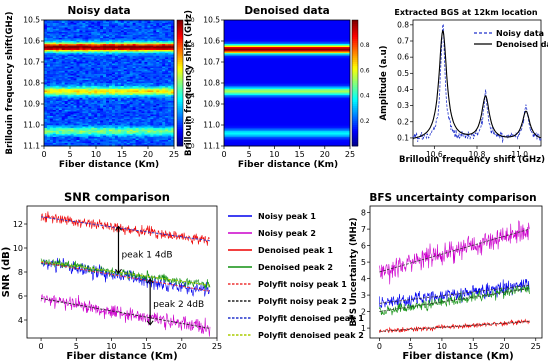 Image resolution: width=548 pixels, height=364 pixels. I want to click on y-tick-label: 0.4, so click(403, 89).